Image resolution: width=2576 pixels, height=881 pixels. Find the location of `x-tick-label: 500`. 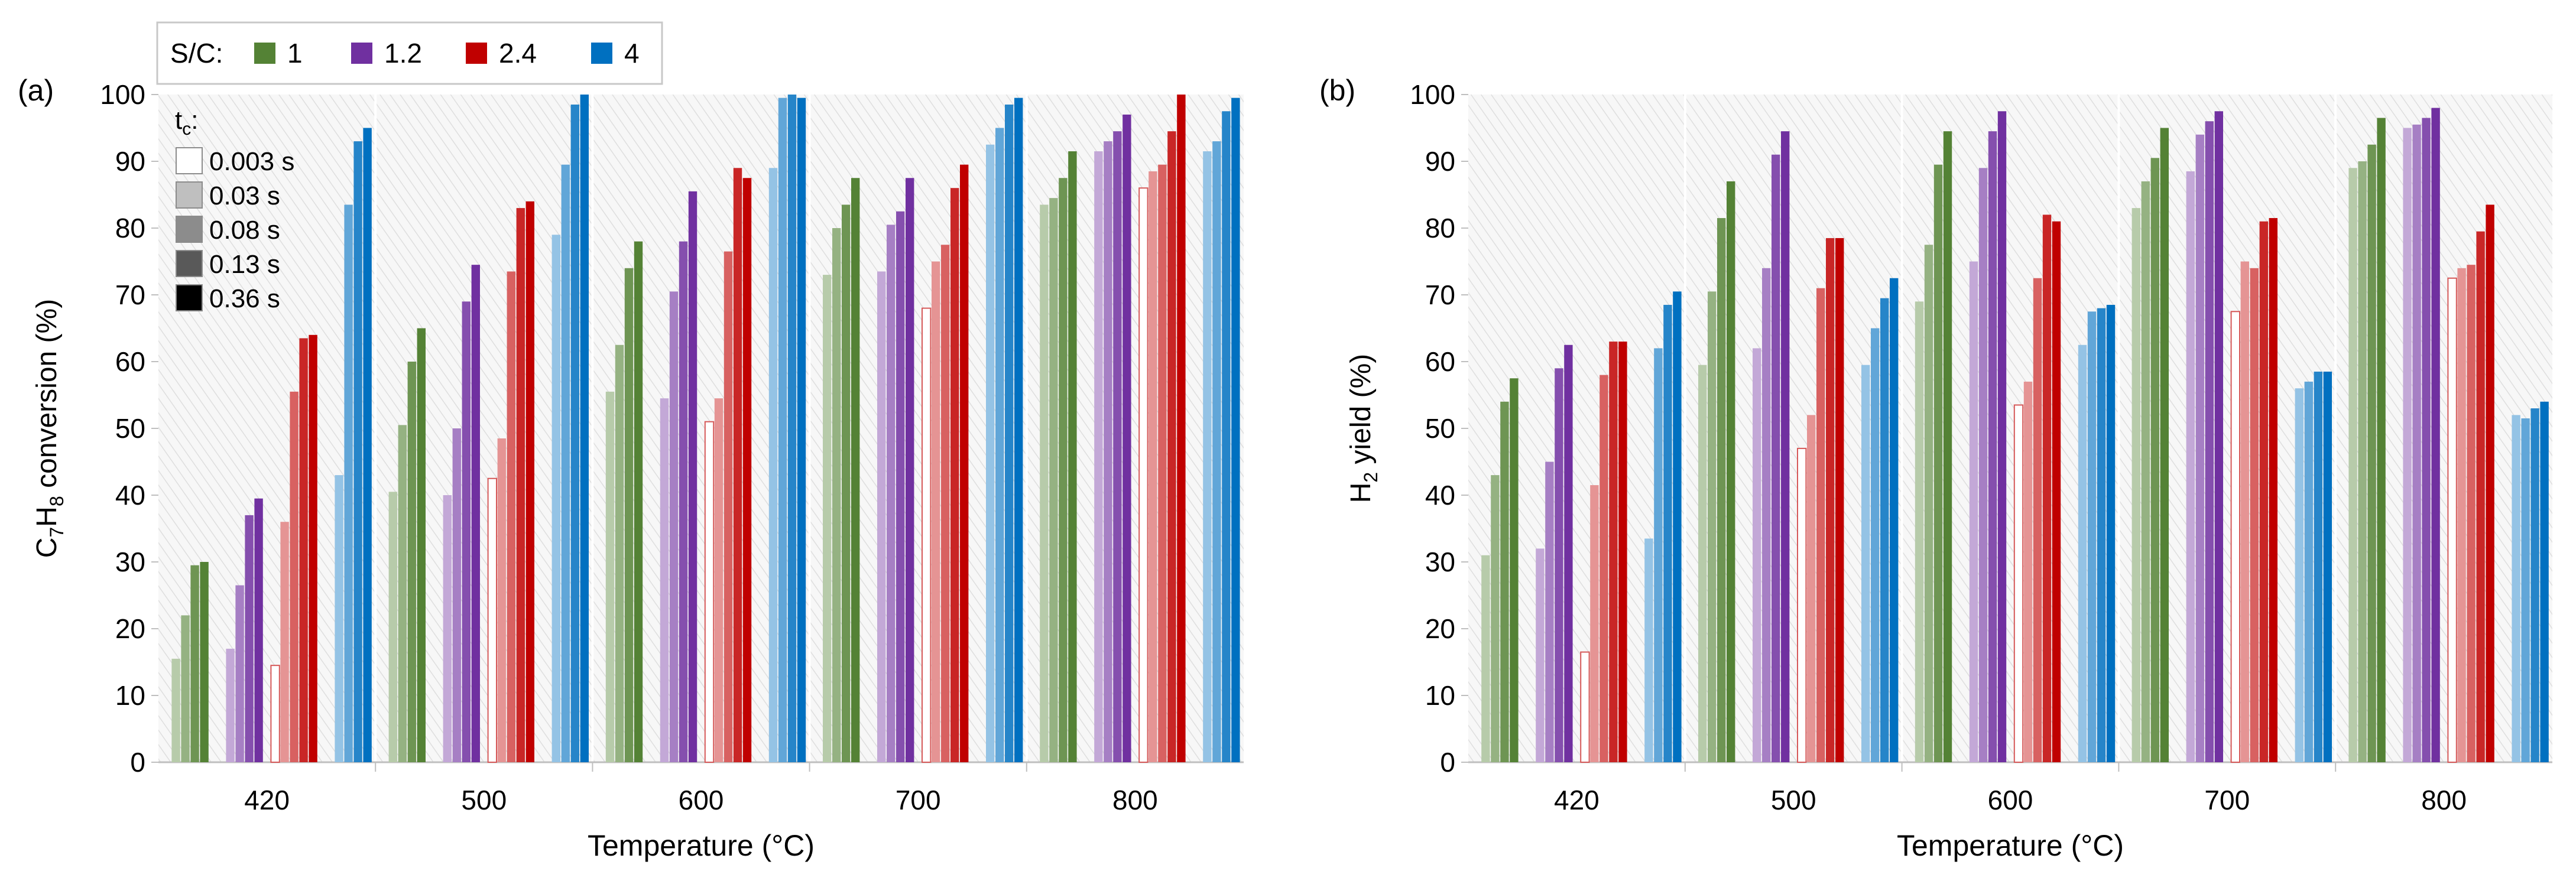

x-tick-label: 500 is located at coordinates (484, 800).